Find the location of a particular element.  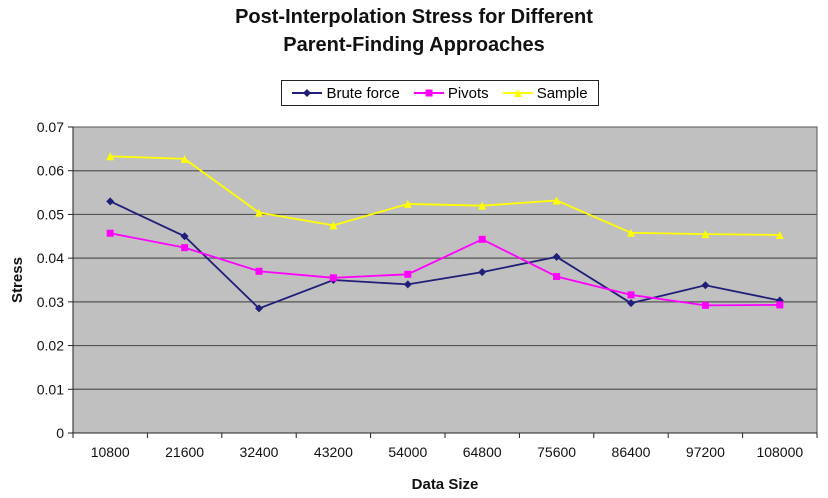

legend-item-pivots: Pivots is located at coordinates (451, 93).